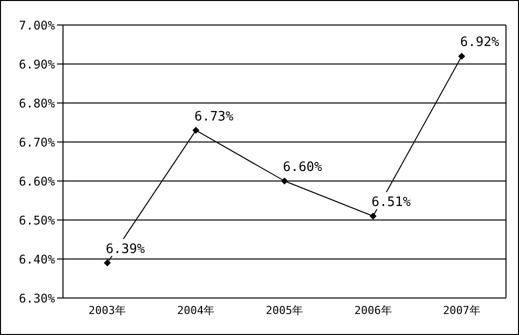 The width and height of the screenshot is (519, 335). Describe the element at coordinates (196, 310) in the screenshot. I see `x-tick-label: 2004年` at that location.